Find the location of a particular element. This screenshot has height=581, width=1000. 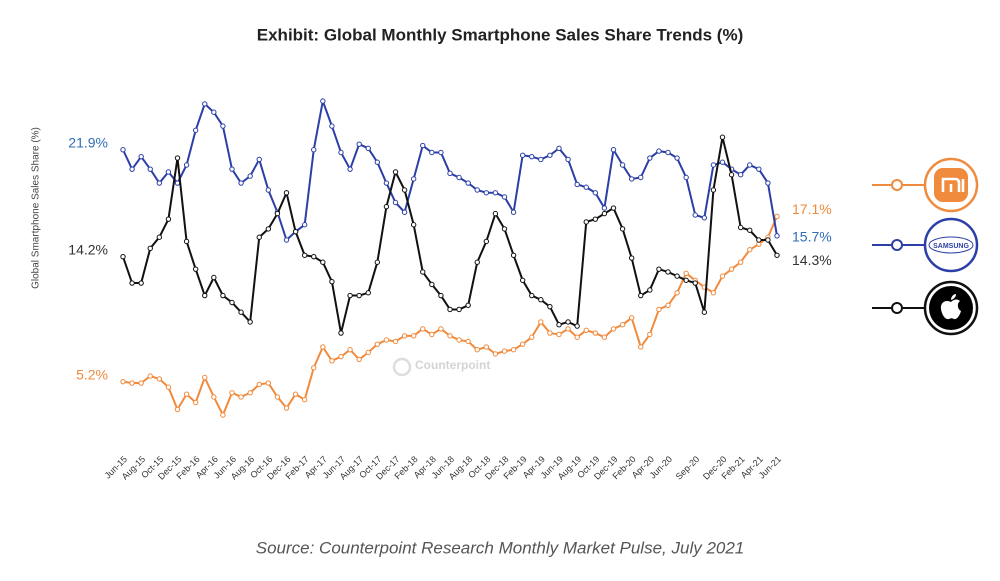

value-label: 14.3% is located at coordinates (812, 260).